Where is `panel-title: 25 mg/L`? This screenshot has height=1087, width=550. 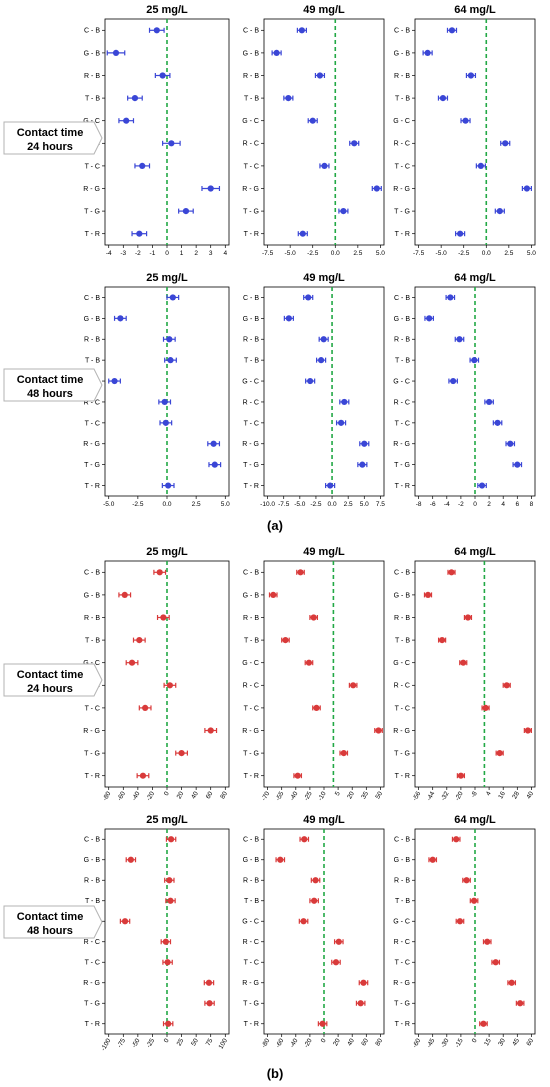
panel-title: 25 mg/L is located at coordinates (167, 278).